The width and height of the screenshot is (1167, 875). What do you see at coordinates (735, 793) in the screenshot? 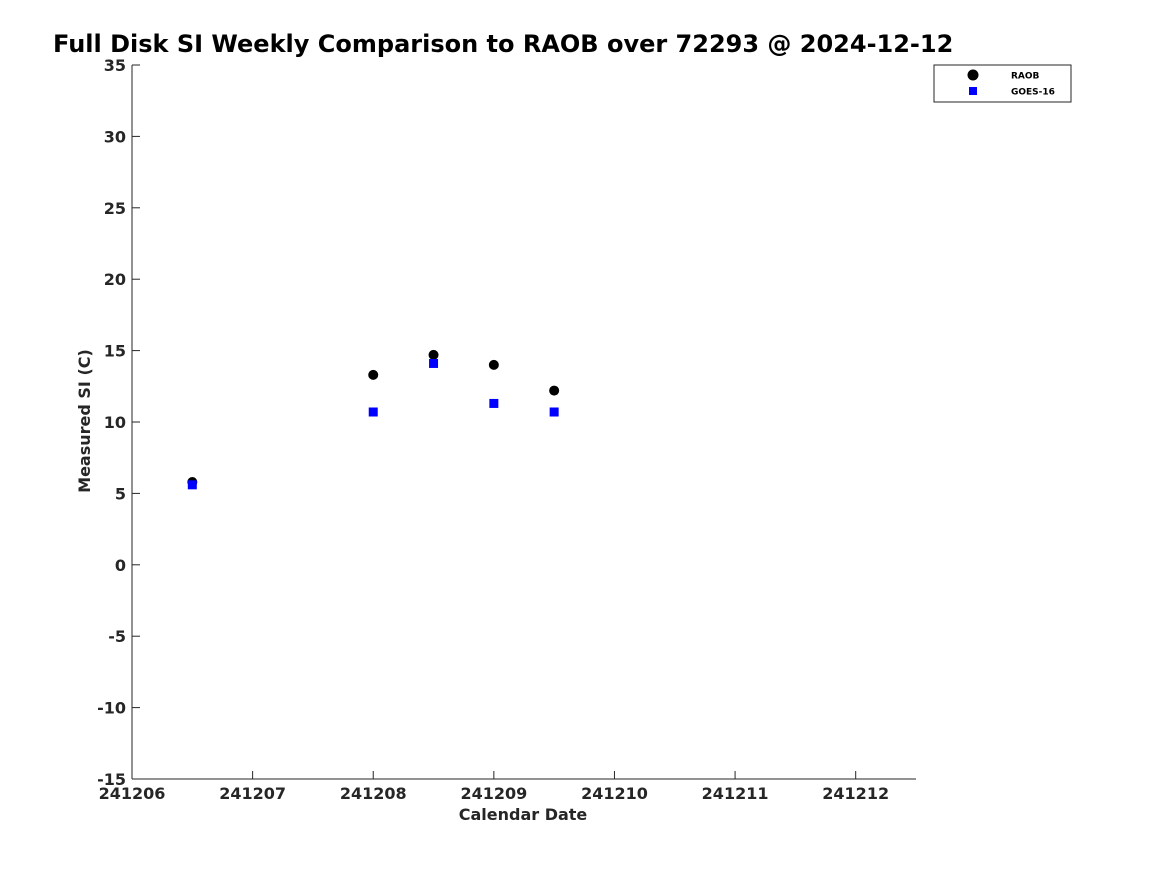
I see `x-tick-label: 241211` at bounding box center [735, 793].